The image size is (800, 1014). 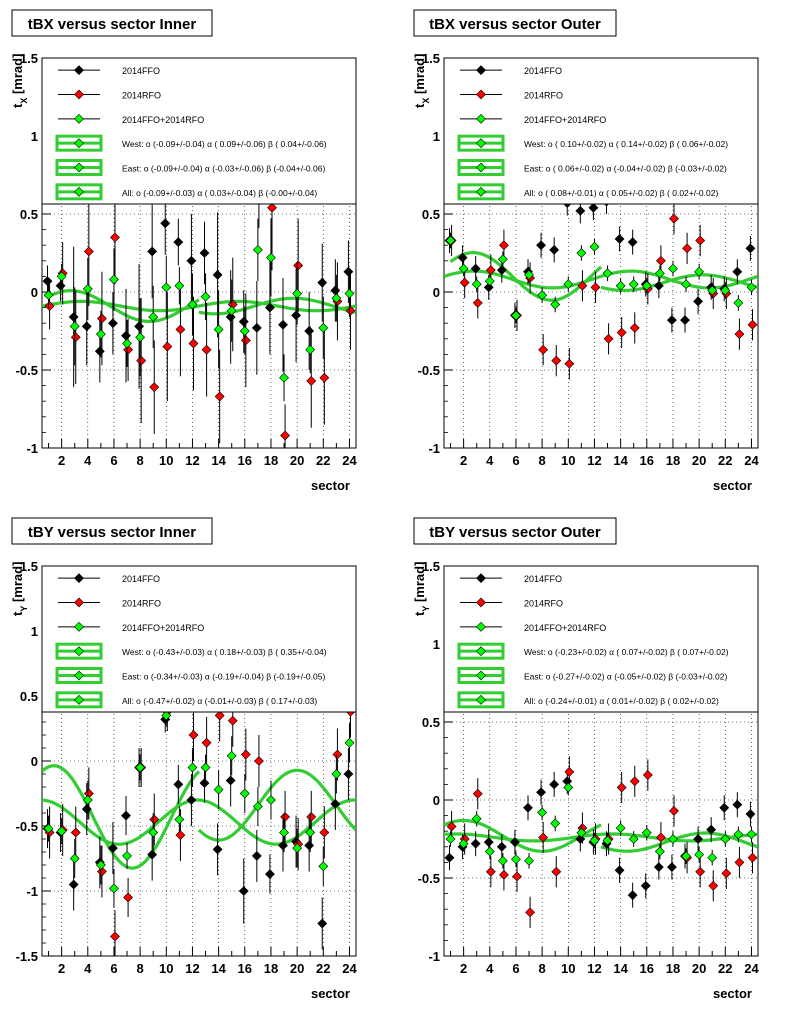 I want to click on x-tick-label: 2, so click(x=61, y=968).